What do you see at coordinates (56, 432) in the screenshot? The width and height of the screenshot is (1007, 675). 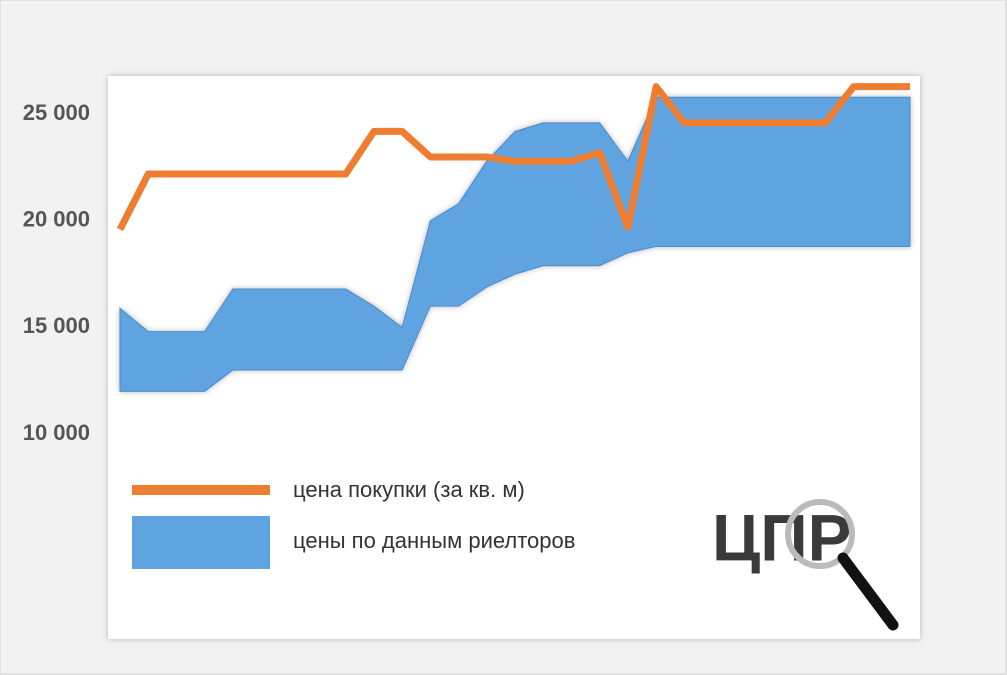 I see `y-tick-label: 10 000` at bounding box center [56, 432].